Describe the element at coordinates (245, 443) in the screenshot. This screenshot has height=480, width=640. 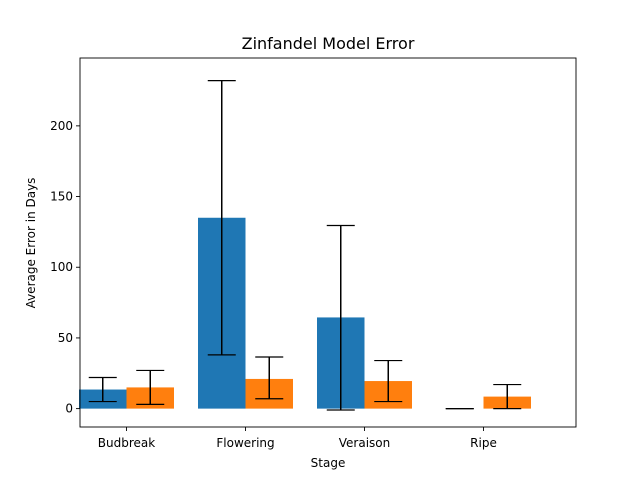
I see `x-tick-label: Flowering` at that location.